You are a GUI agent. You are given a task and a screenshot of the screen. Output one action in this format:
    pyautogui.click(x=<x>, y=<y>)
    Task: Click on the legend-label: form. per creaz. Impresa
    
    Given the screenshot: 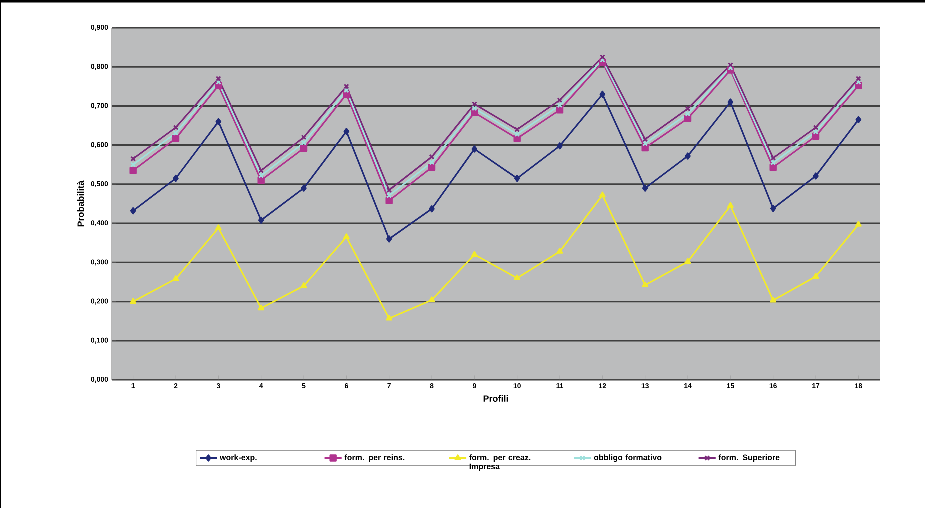 What is the action you would take?
    pyautogui.click(x=500, y=463)
    